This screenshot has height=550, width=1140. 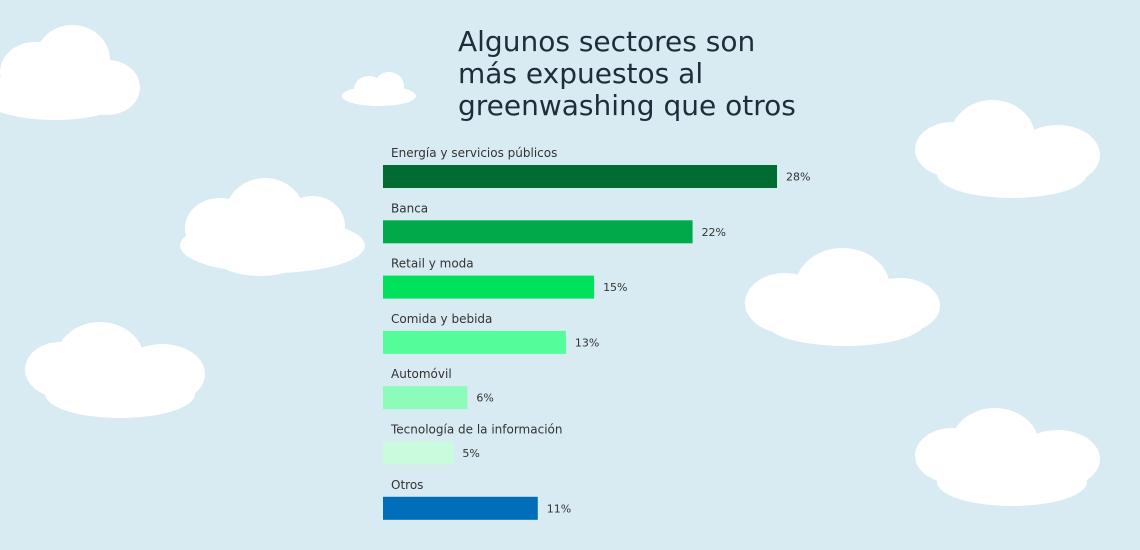 What do you see at coordinates (470, 453) in the screenshot?
I see `value-label: 5%` at bounding box center [470, 453].